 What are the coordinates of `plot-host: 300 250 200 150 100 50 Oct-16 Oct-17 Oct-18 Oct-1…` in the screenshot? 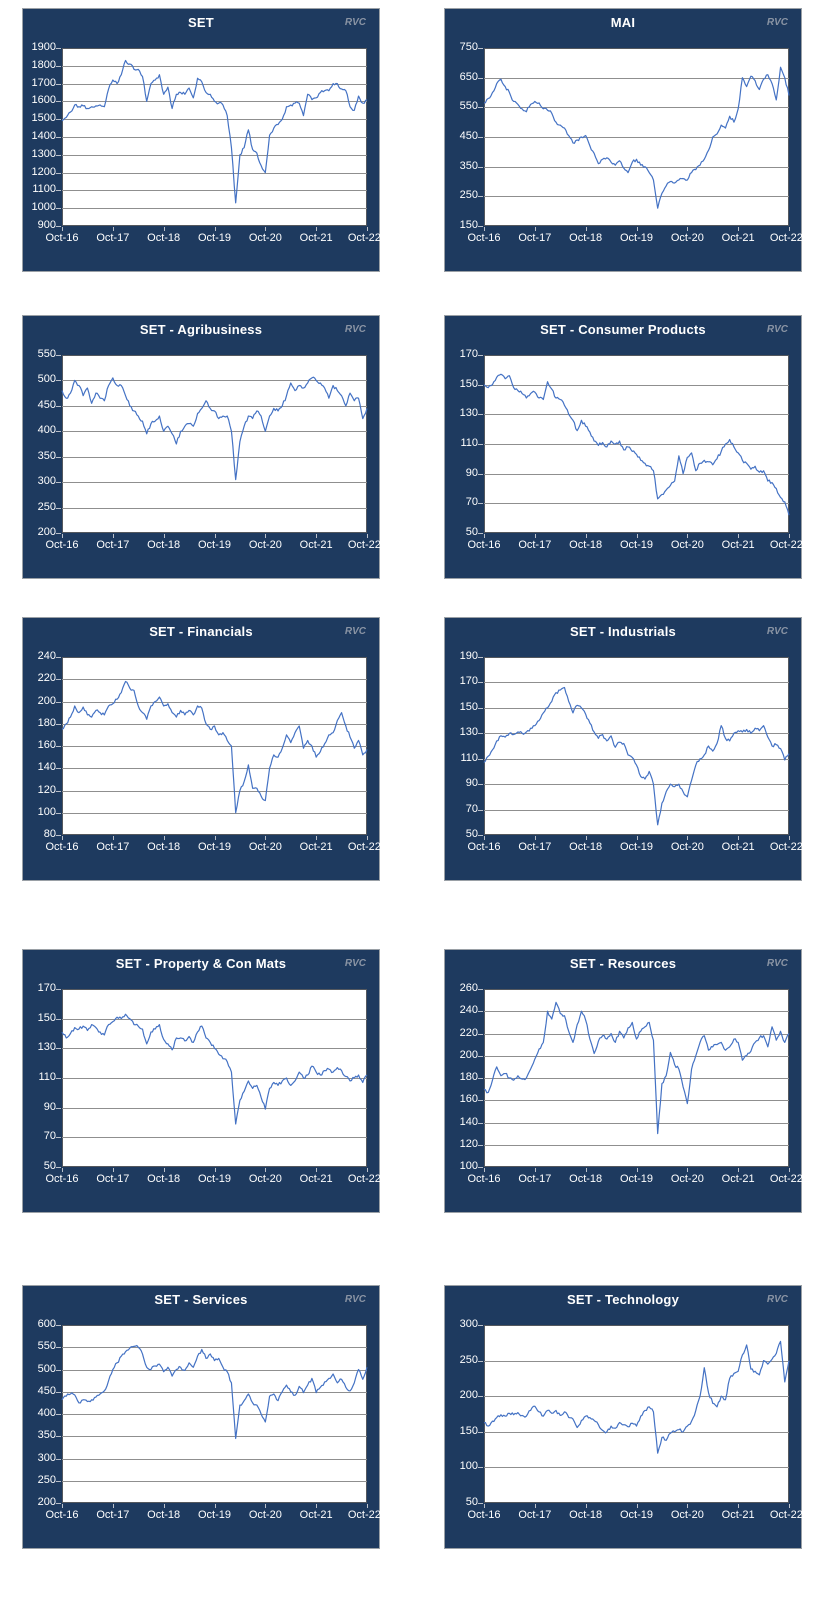 It's located at (624, 1417).